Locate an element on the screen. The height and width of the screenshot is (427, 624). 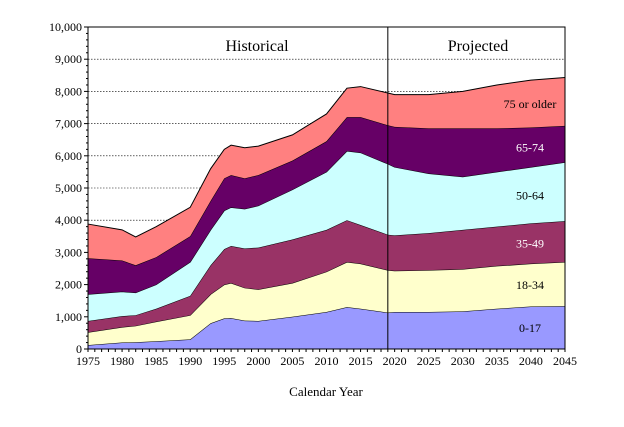
x-tick-label: 1980 is located at coordinates (122, 361).